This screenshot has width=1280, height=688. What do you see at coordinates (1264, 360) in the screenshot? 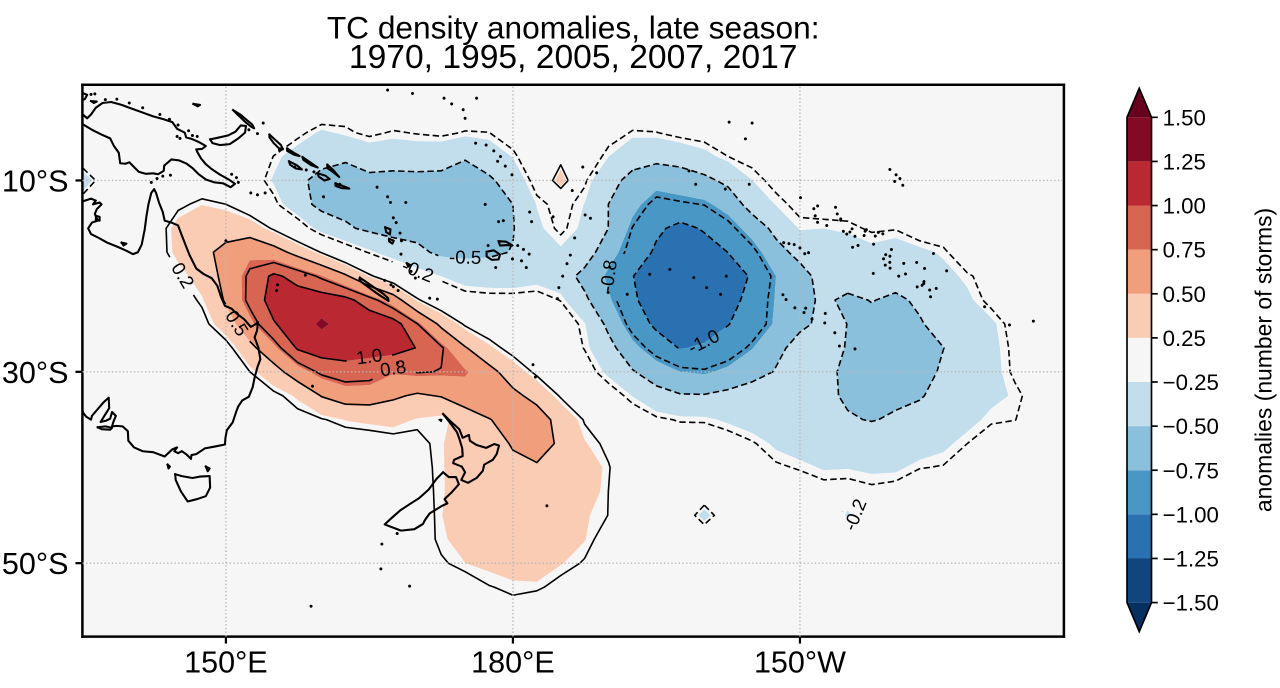
I see `svg-text: anomalies (number of storms)` at bounding box center [1264, 360].